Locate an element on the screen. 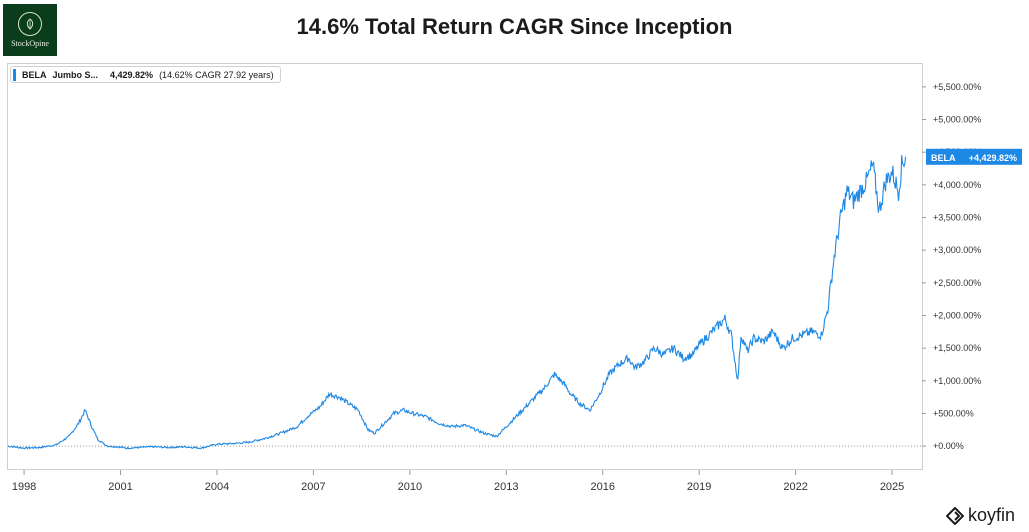  price-tag is located at coordinates (974, 156).